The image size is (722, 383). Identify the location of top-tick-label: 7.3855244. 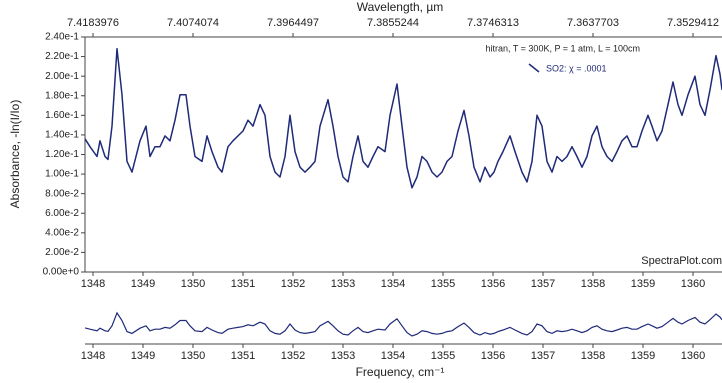
(393, 23).